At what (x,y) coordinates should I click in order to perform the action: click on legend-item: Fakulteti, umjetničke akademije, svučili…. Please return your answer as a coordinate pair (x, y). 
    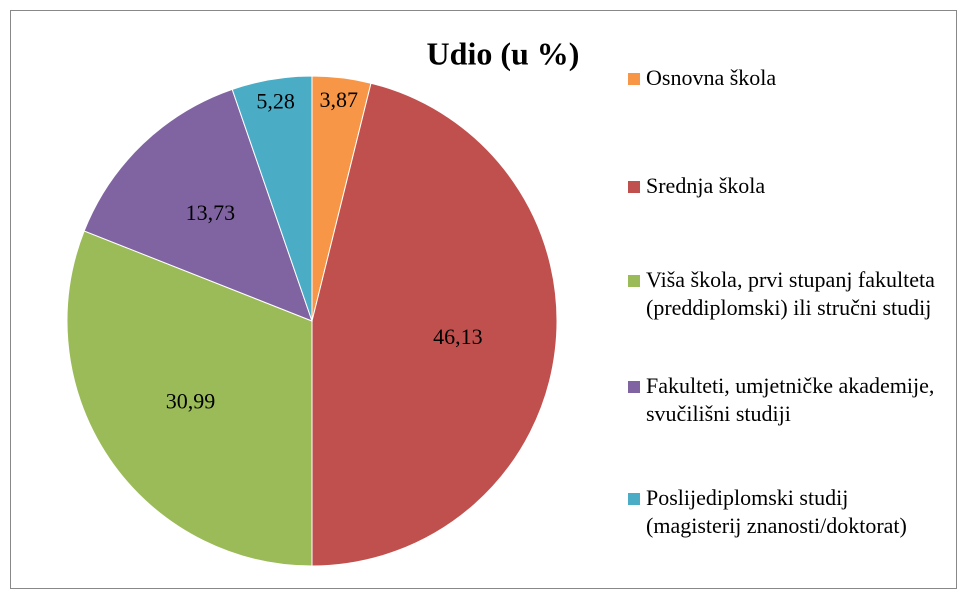
    Looking at the image, I should click on (793, 400).